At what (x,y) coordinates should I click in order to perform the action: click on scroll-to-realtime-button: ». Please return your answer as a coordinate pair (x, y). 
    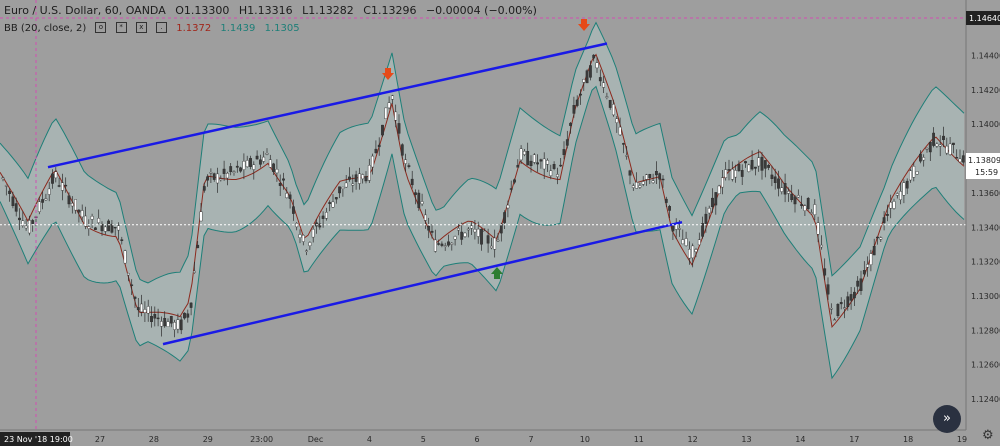
    Looking at the image, I should click on (947, 419).